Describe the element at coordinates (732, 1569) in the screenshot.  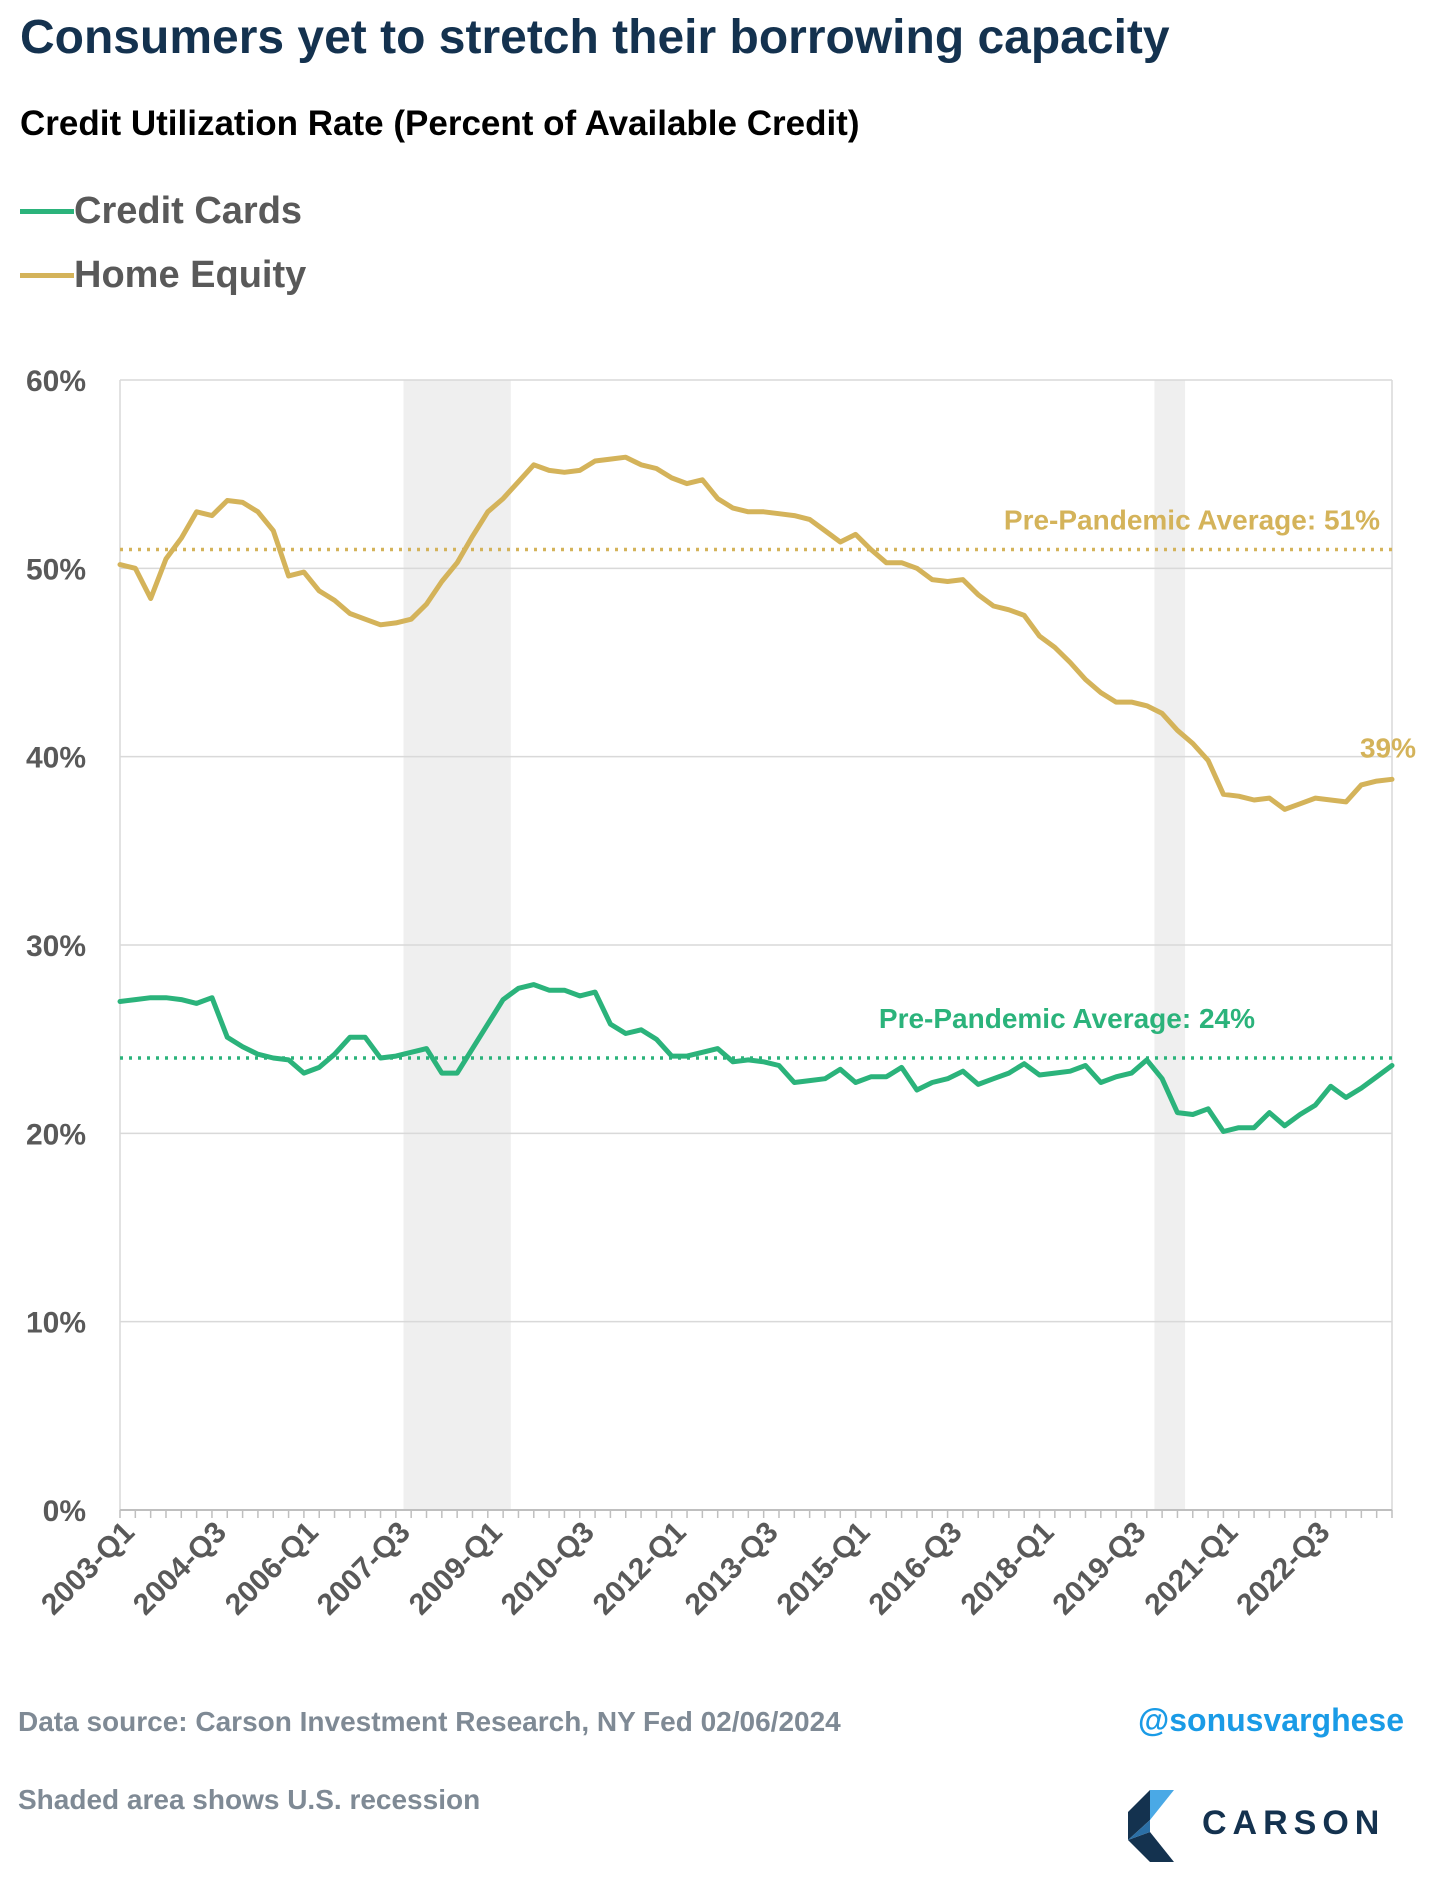
I see `x-tick-label-2013-Q3: 2013-Q3` at that location.